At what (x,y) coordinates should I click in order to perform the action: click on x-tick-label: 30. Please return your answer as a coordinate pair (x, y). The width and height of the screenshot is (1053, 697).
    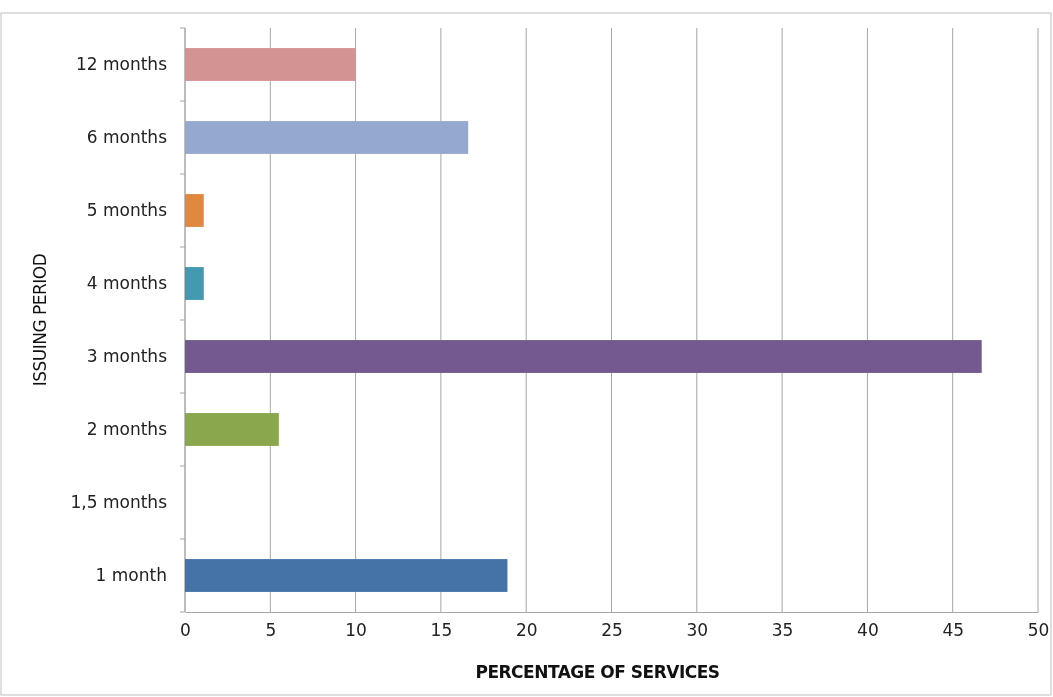
    Looking at the image, I should click on (697, 630).